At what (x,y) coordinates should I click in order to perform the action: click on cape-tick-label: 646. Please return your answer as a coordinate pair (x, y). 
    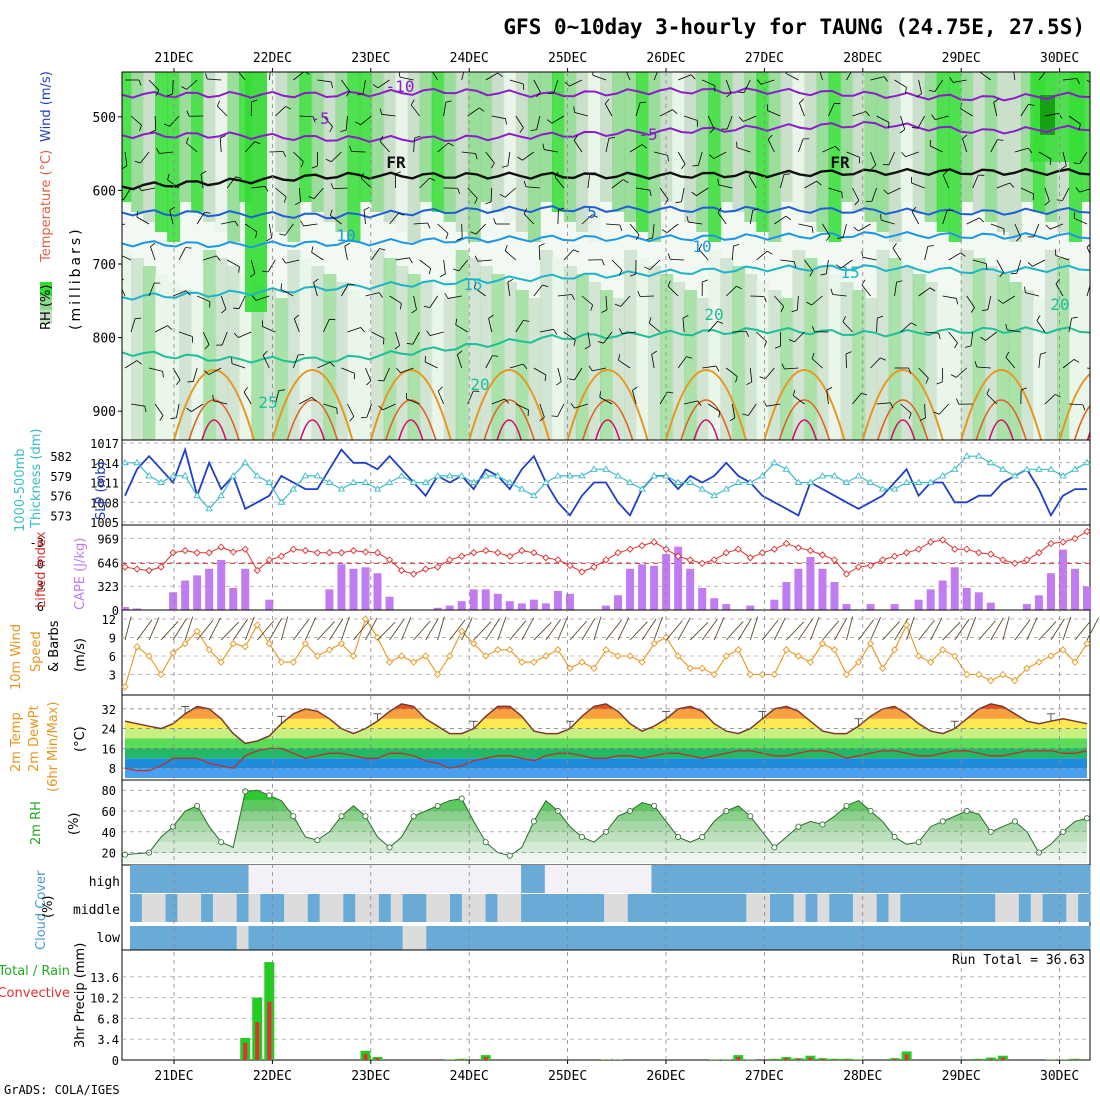
    Looking at the image, I should click on (108, 563).